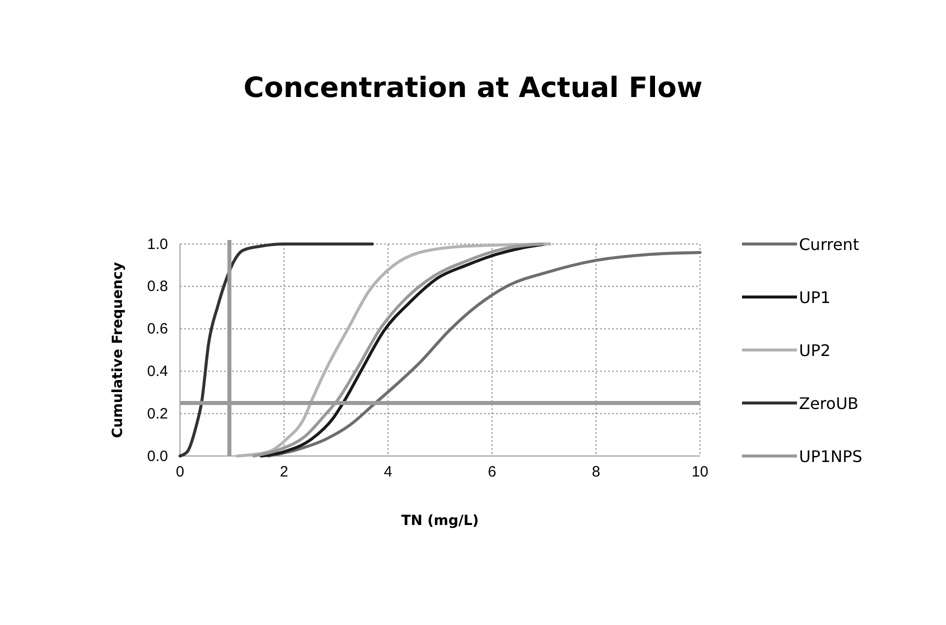  What do you see at coordinates (700, 472) in the screenshot?
I see `x-tick-label: 10` at bounding box center [700, 472].